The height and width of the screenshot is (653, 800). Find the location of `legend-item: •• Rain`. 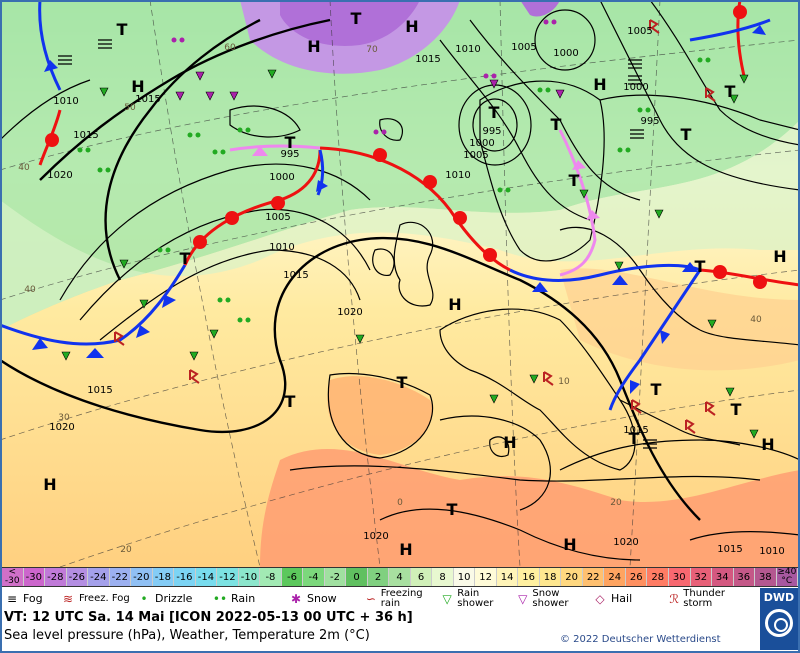

legend-item: •• Rain is located at coordinates (248, 599).